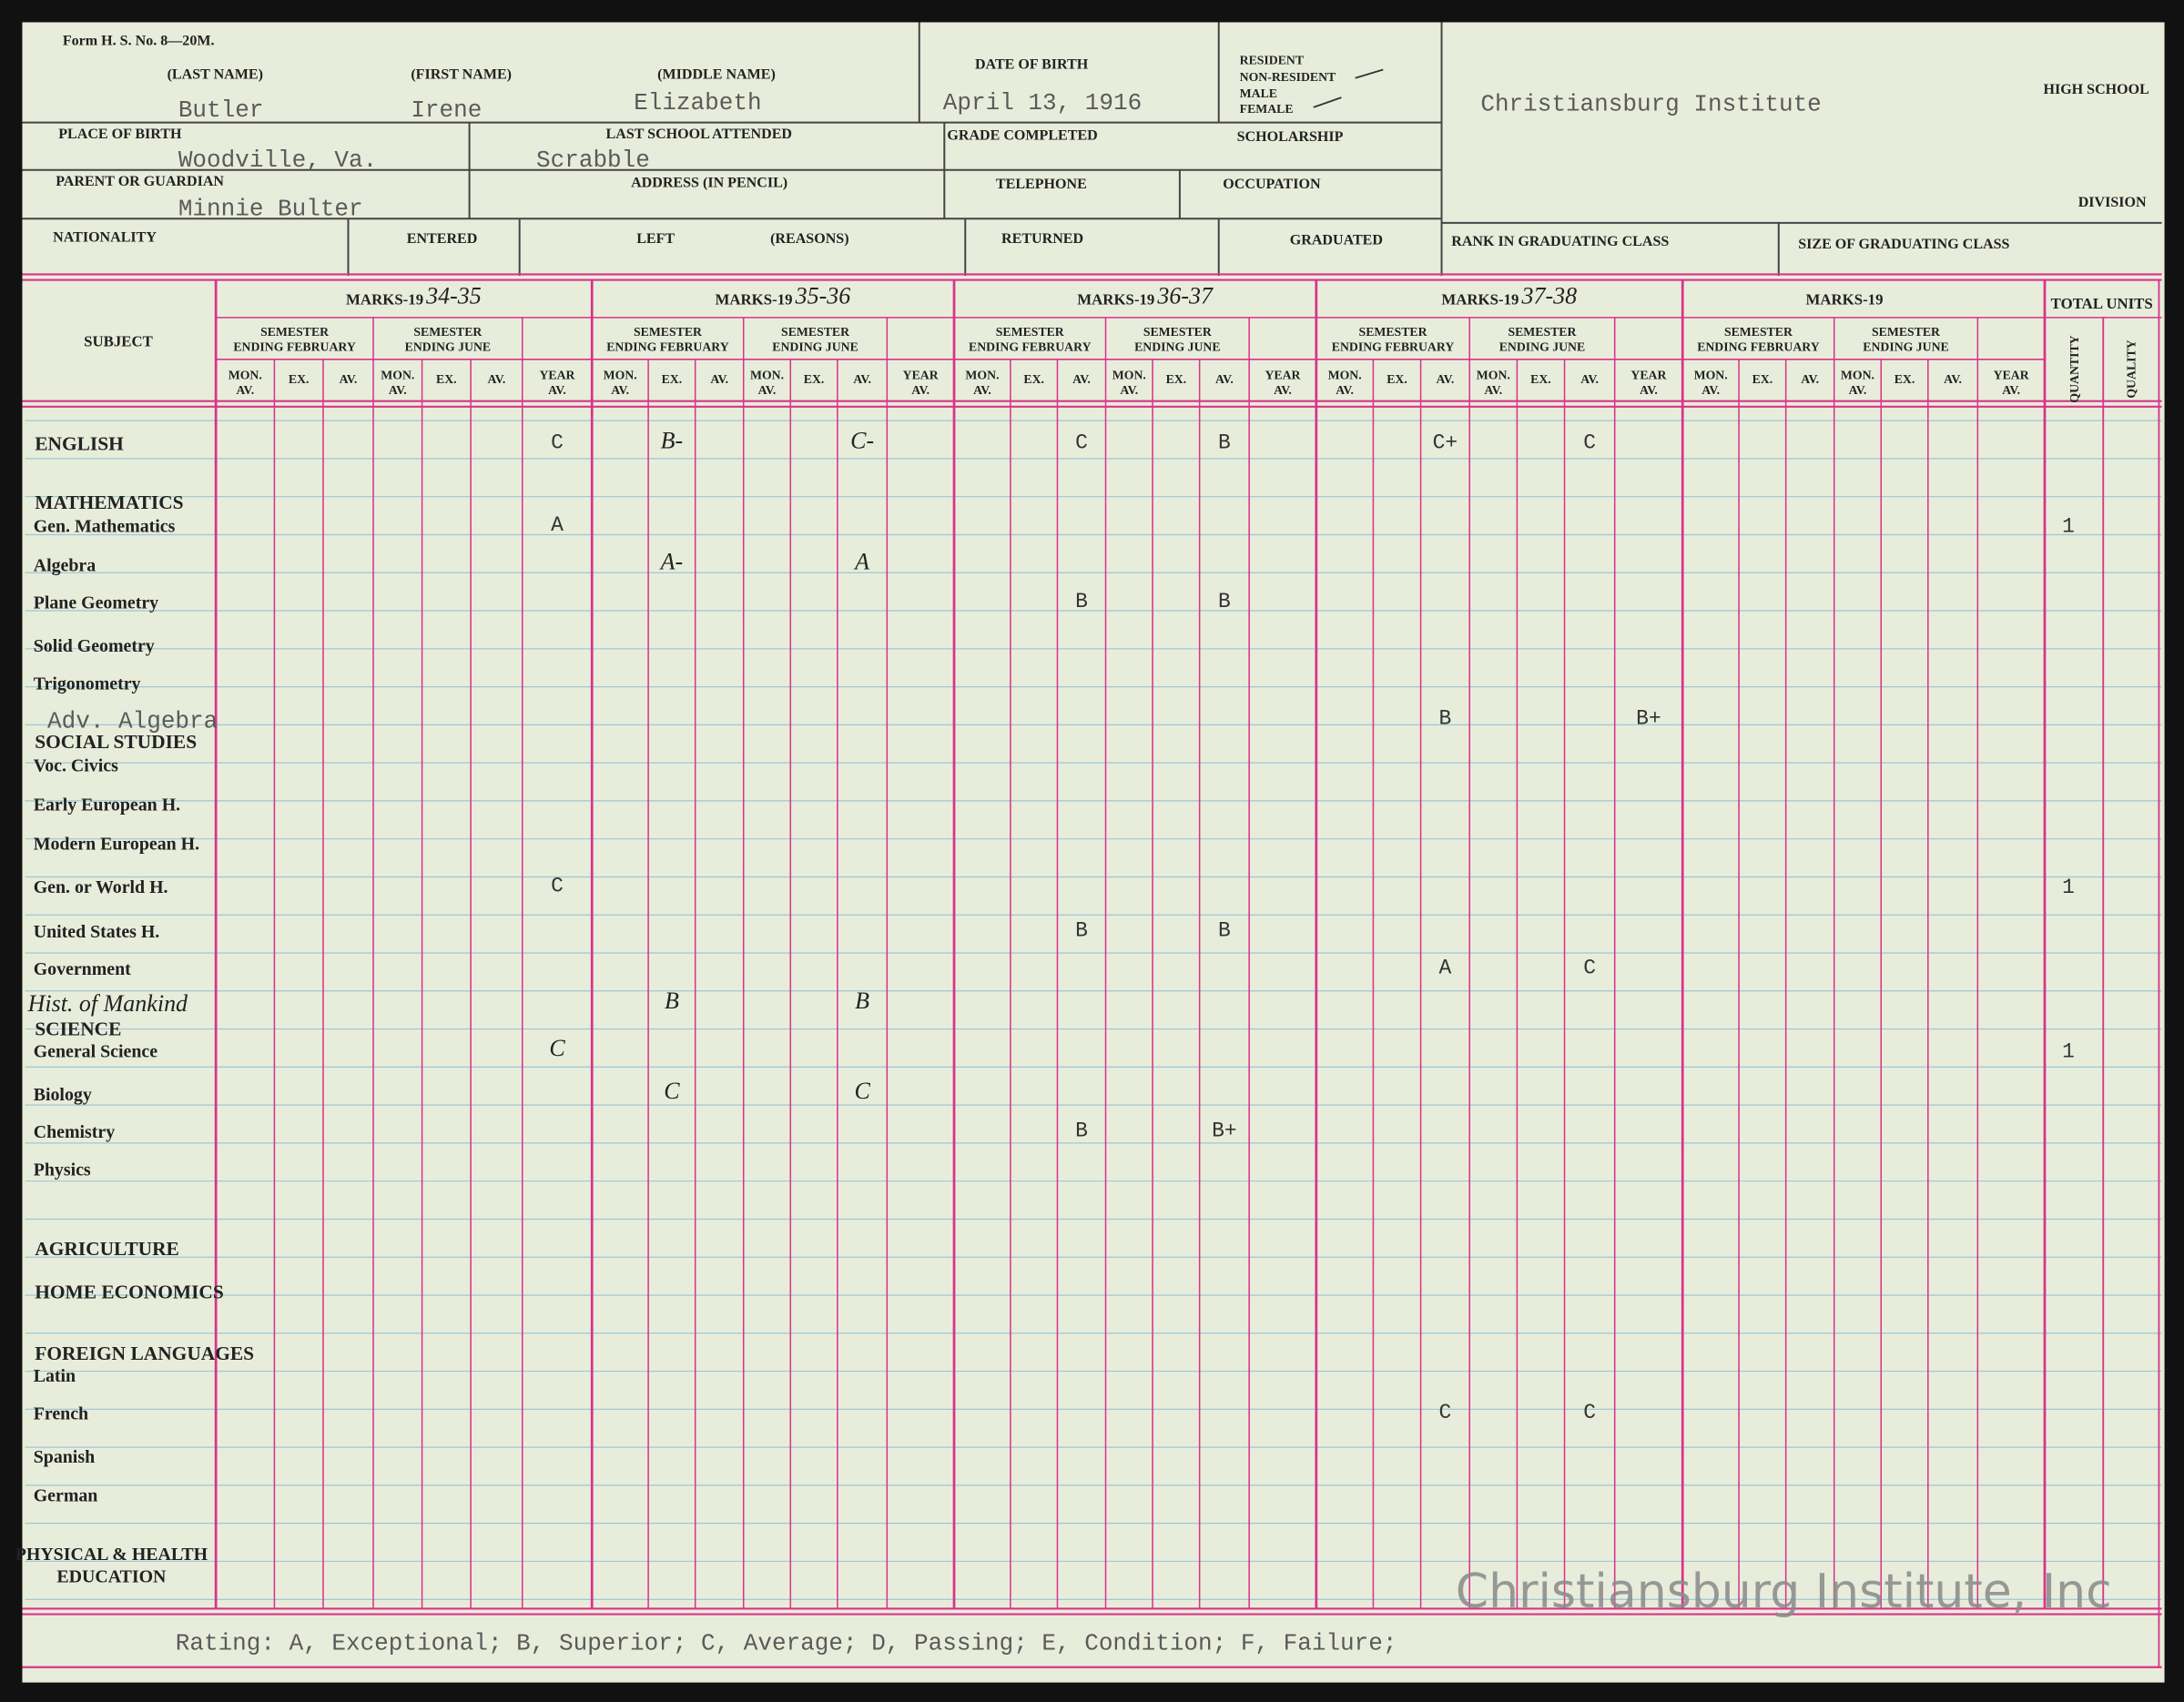 The image size is (2184, 1702). I want to click on field-label: FEMALE, so click(1267, 109).